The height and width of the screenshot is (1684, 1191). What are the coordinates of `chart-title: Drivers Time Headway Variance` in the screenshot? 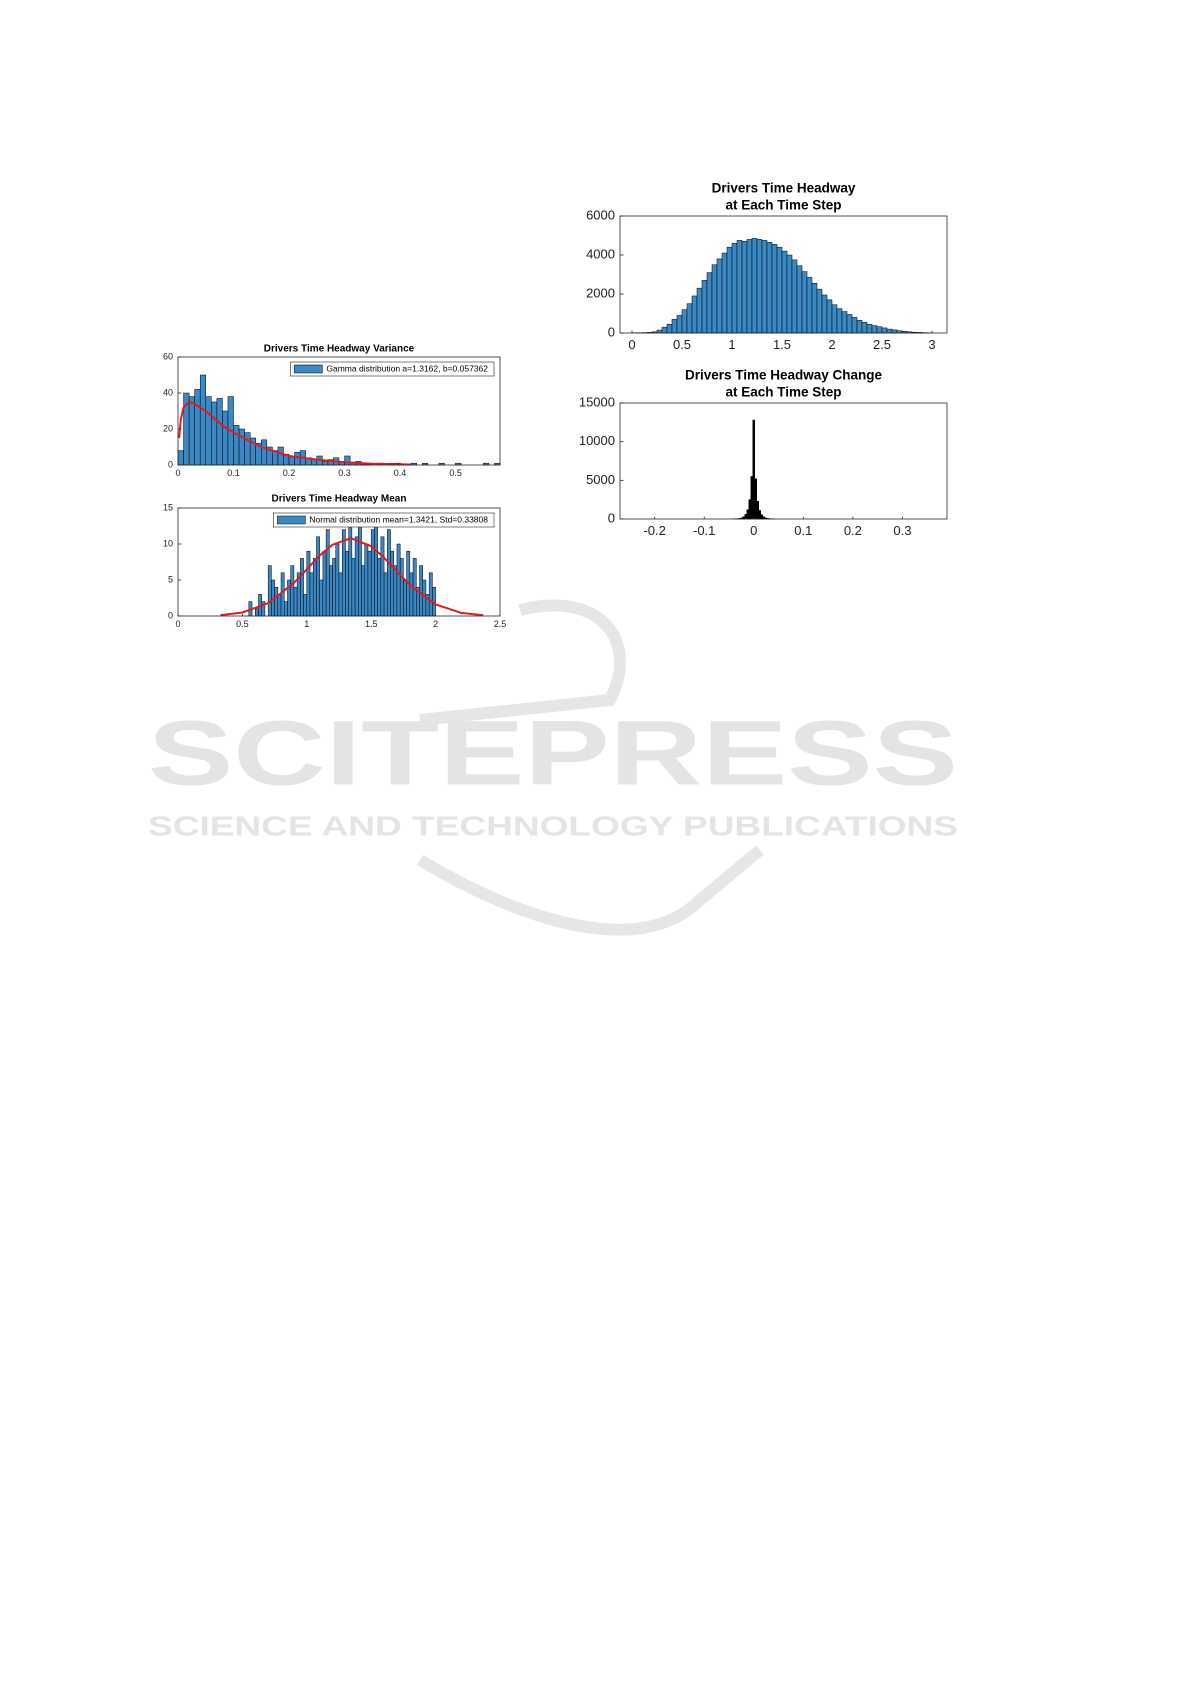 It's located at (339, 349).